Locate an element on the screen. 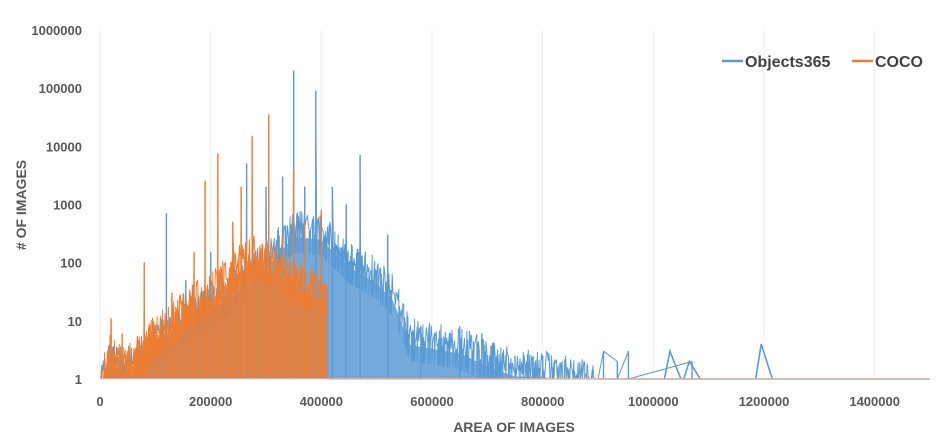 This screenshot has height=440, width=950. y-tick-label: 1 is located at coordinates (78, 379).